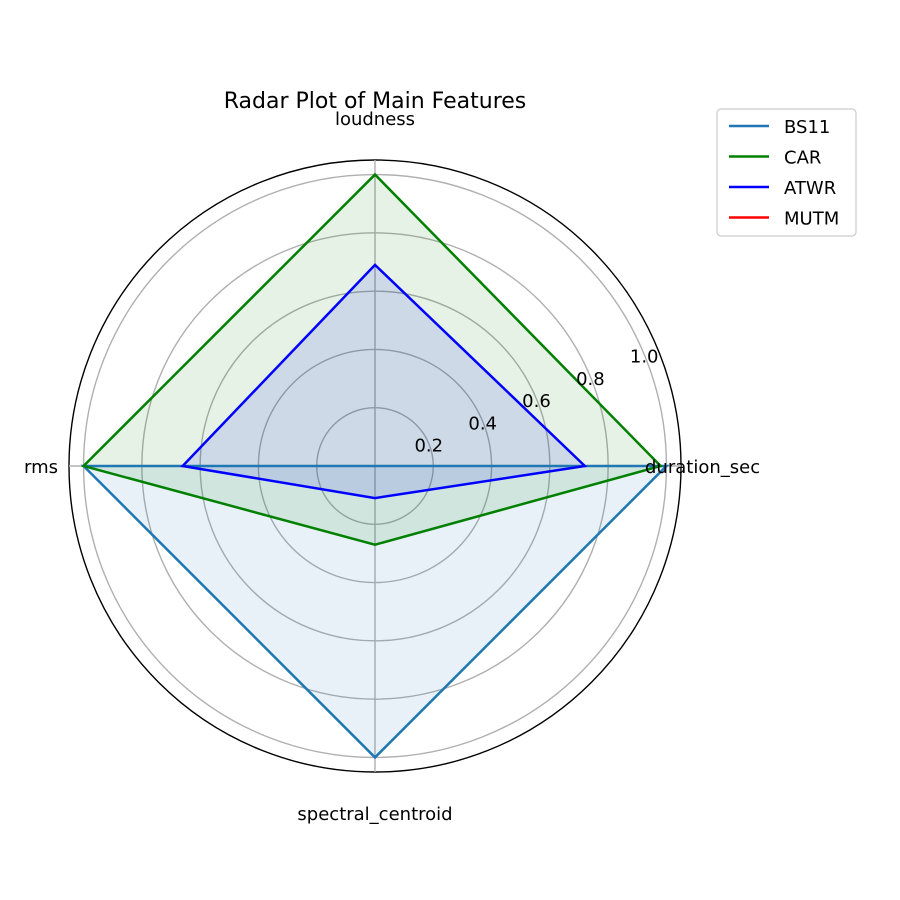  Describe the element at coordinates (590, 379) in the screenshot. I see `radial-tick-label-3: 0.8` at that location.